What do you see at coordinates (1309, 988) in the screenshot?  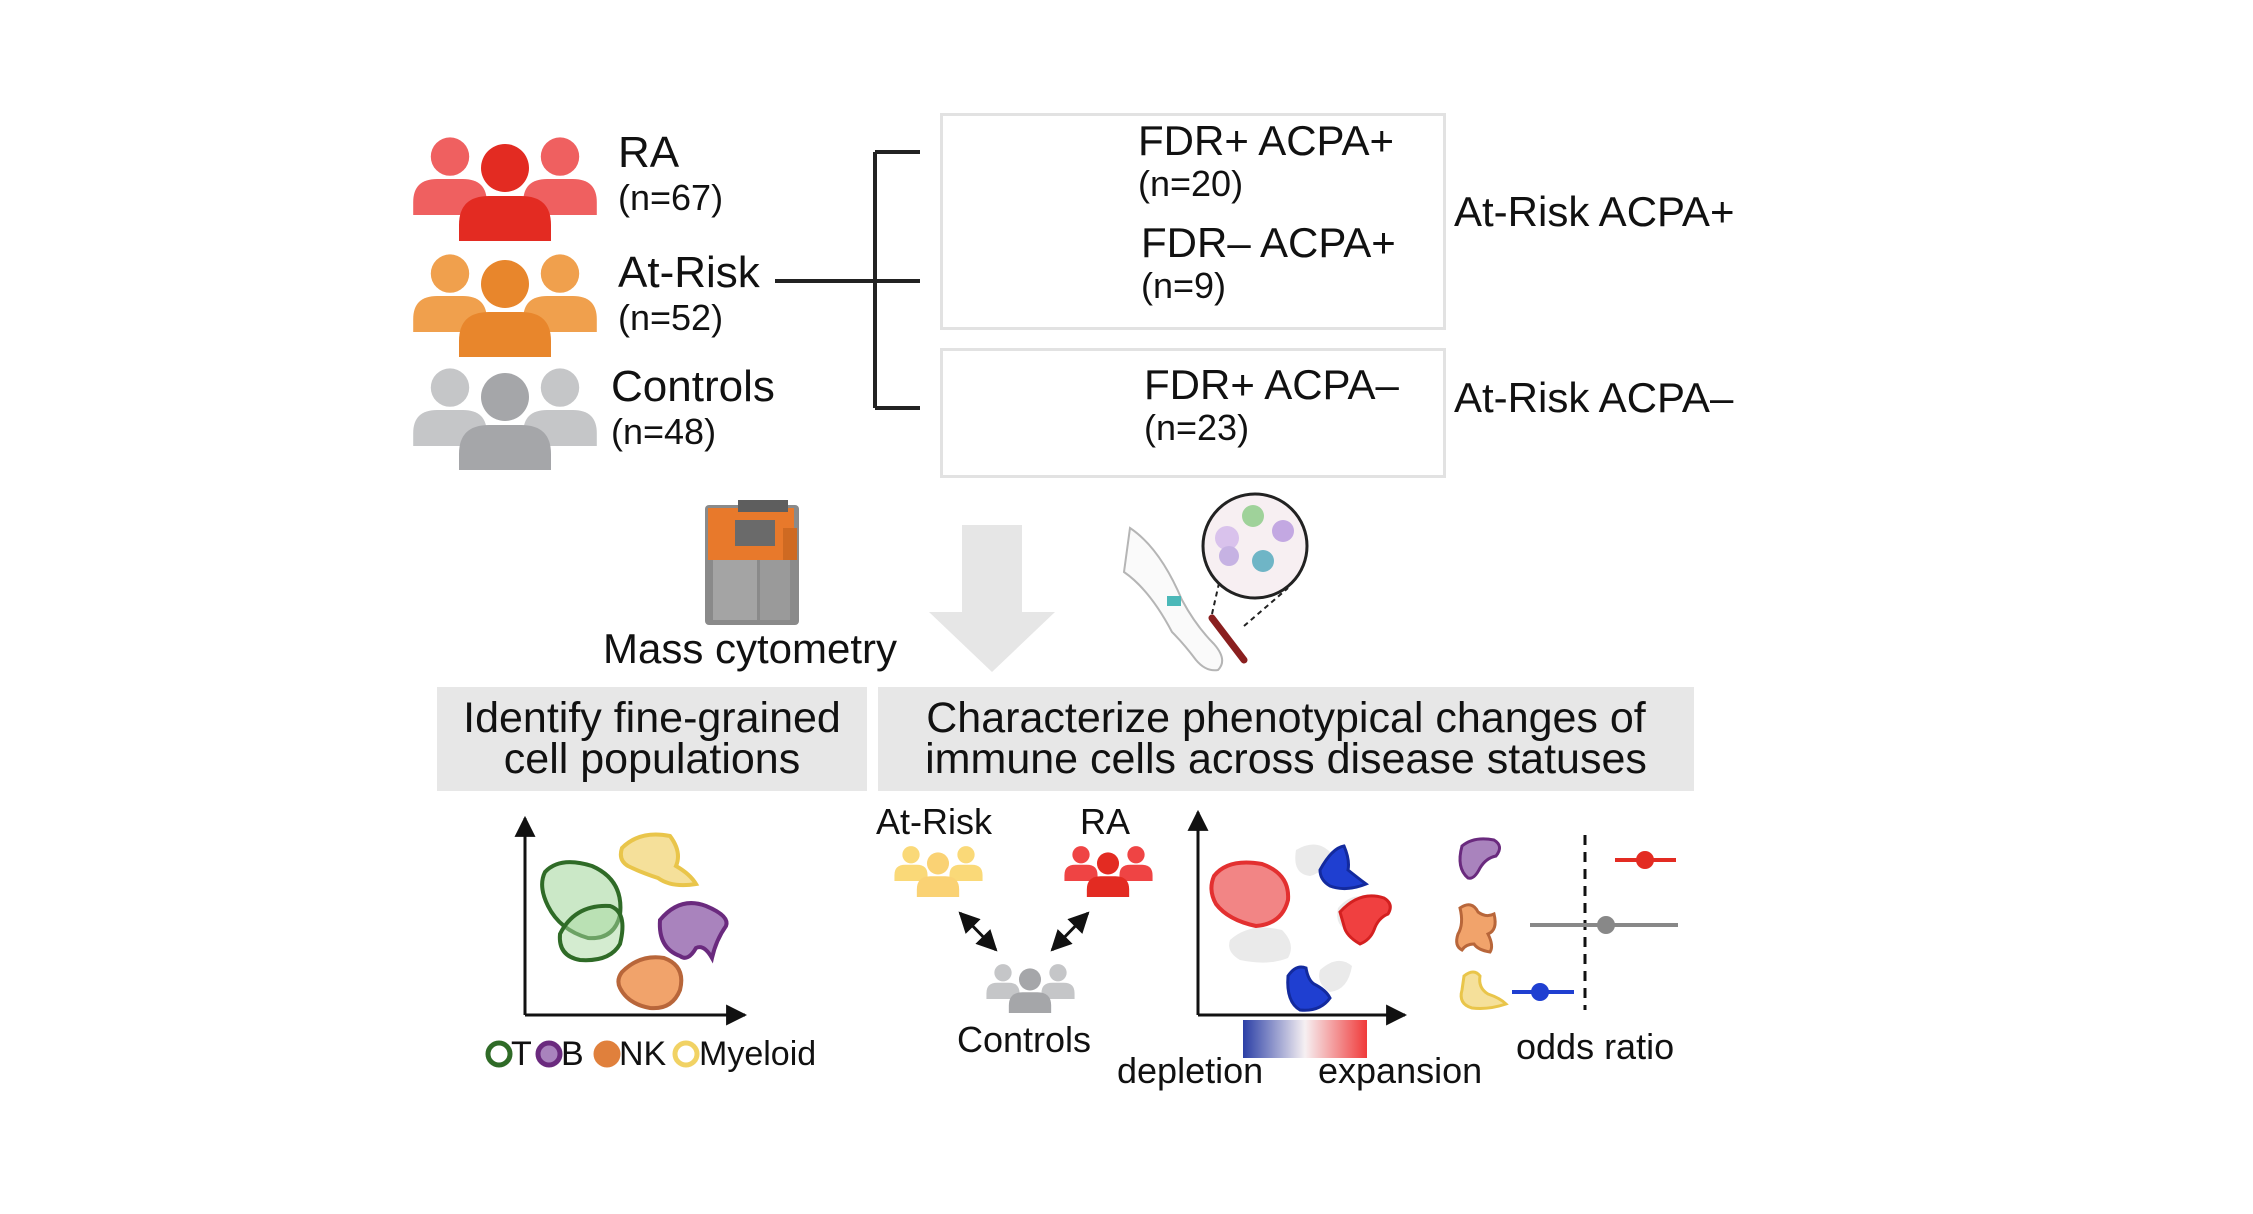 I see `depleted-cluster-bottom` at bounding box center [1309, 988].